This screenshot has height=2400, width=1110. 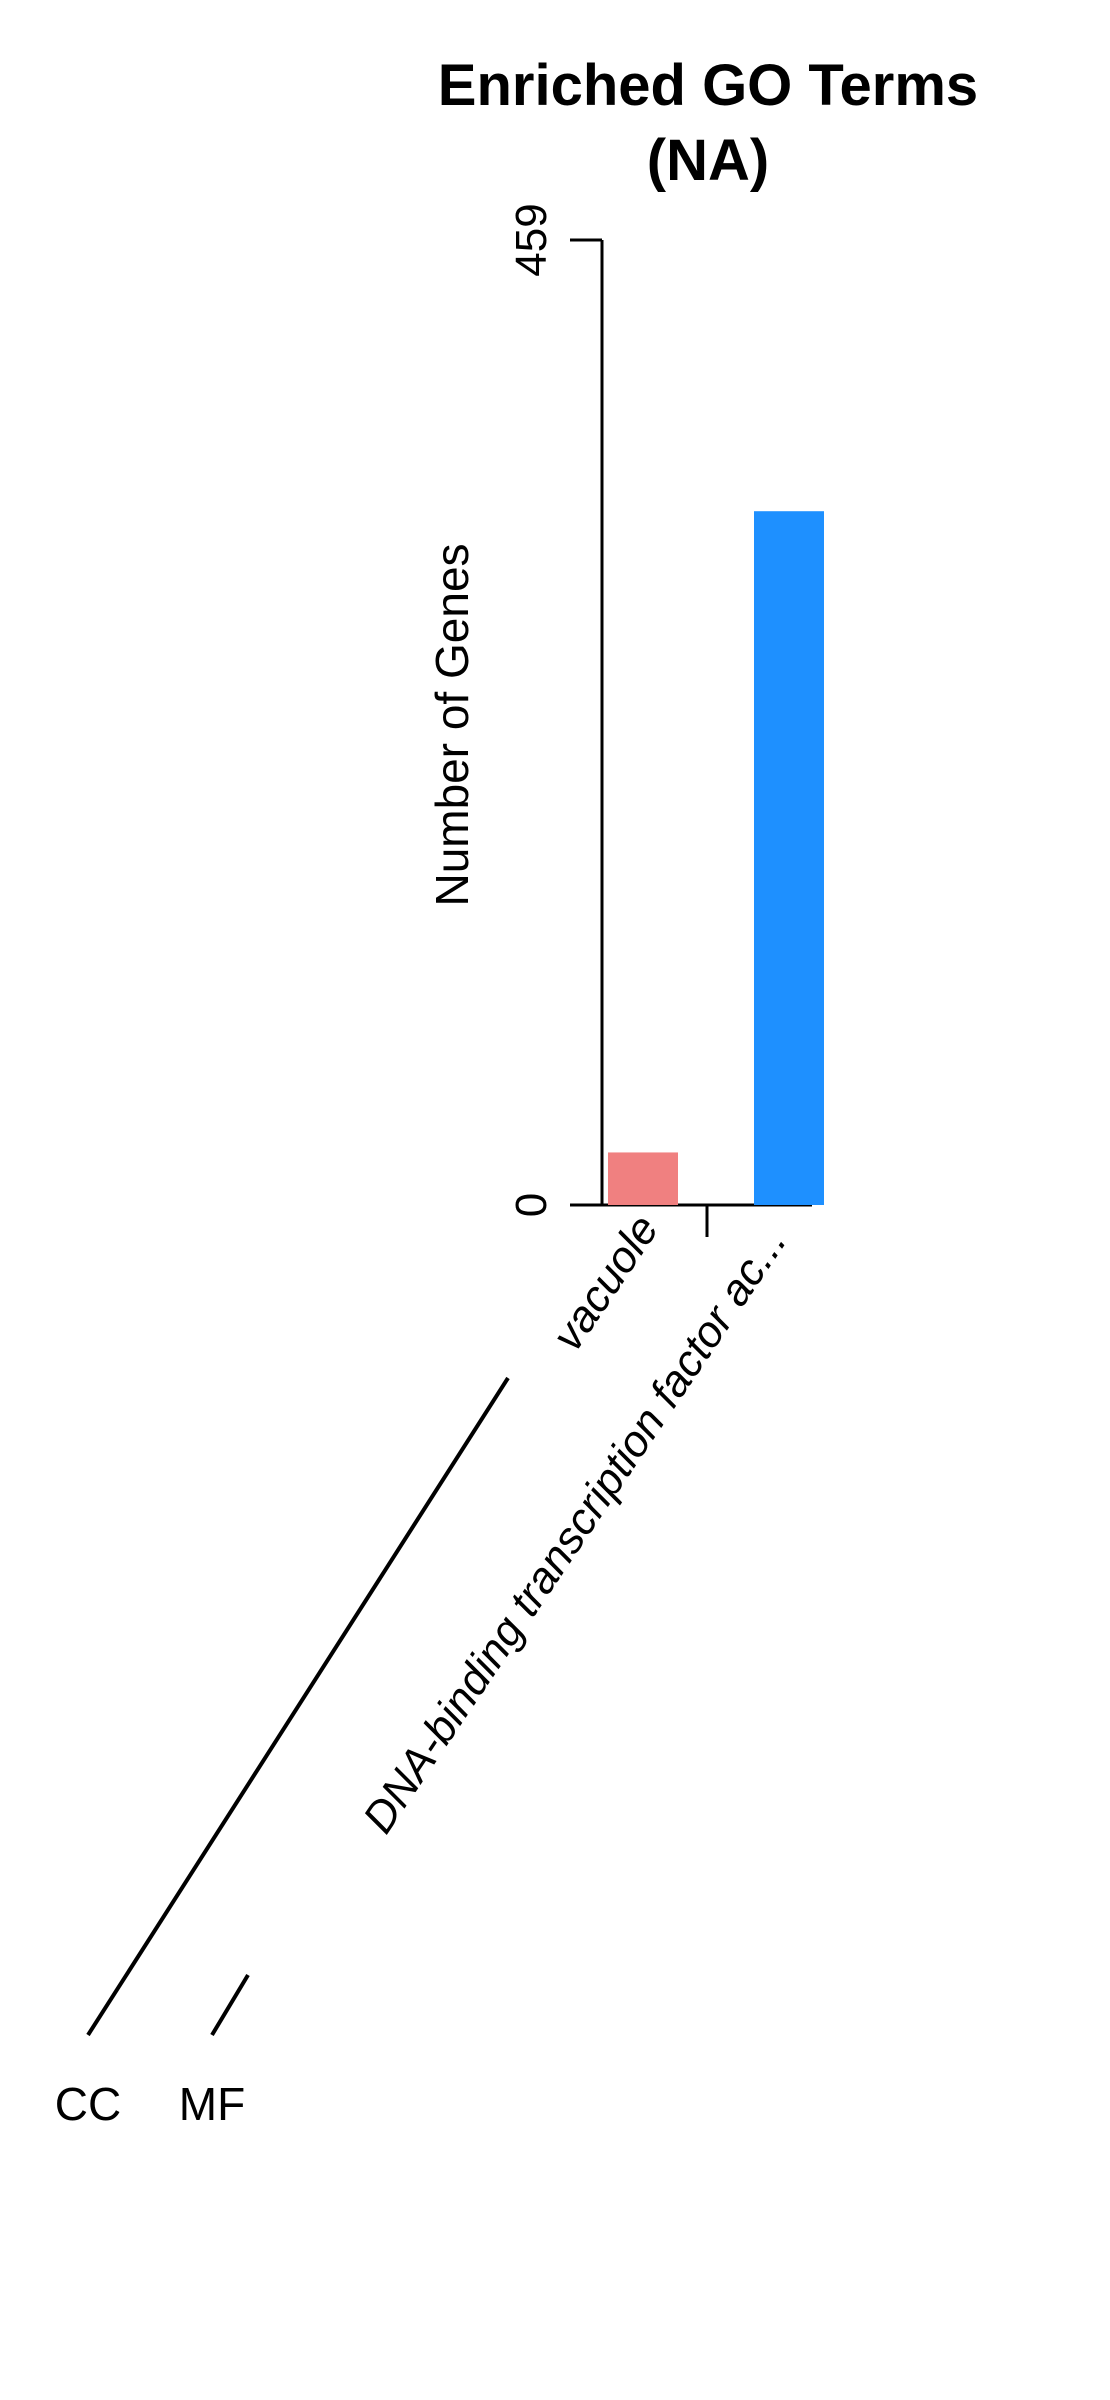 I want to click on chart-title-line-2: (NA), so click(x=708, y=160).